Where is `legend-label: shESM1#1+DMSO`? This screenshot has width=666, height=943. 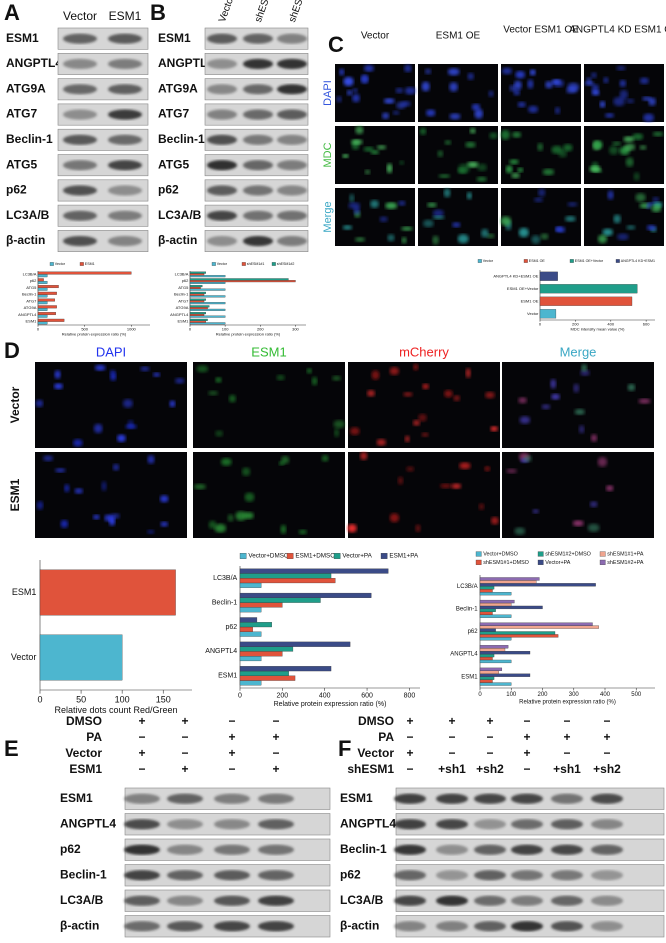
legend-label: shESM1#1+DMSO is located at coordinates (506, 563).